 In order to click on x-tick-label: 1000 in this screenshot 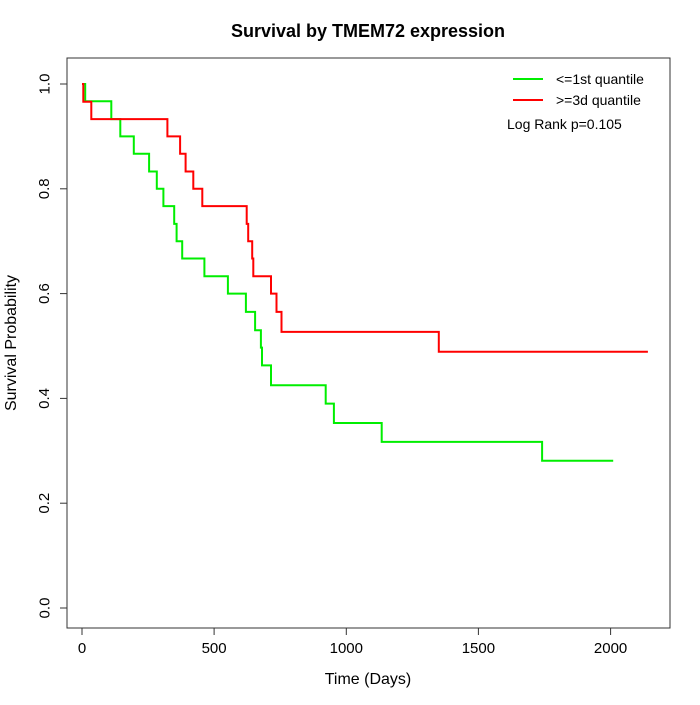, I will do `click(346, 648)`.